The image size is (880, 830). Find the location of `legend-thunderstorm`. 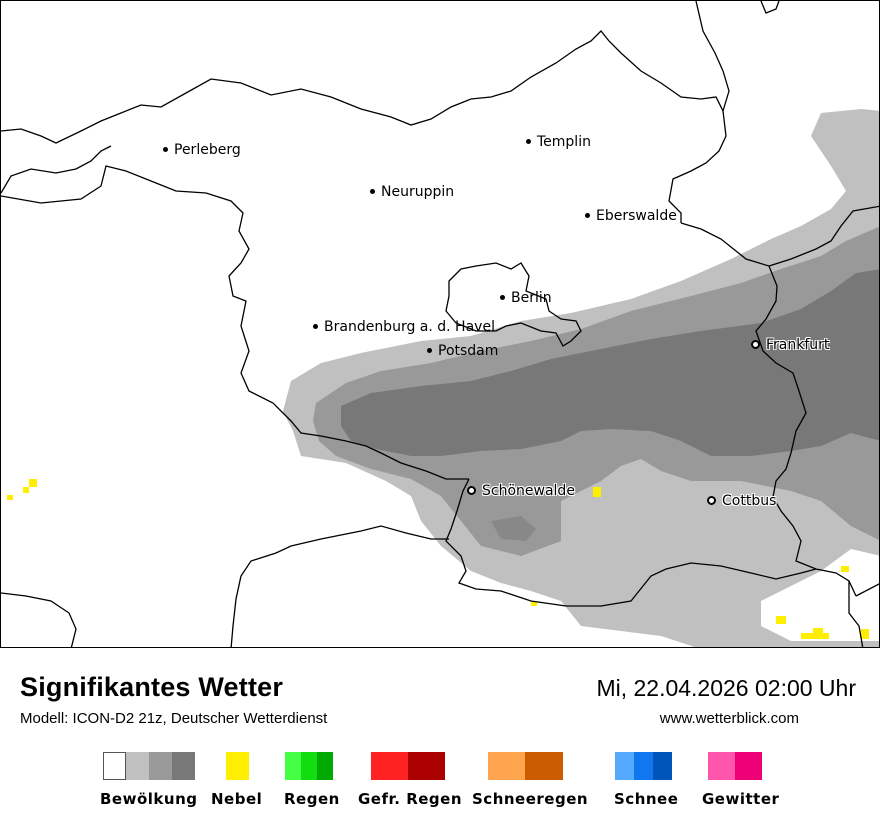

legend-thunderstorm is located at coordinates (735, 766).